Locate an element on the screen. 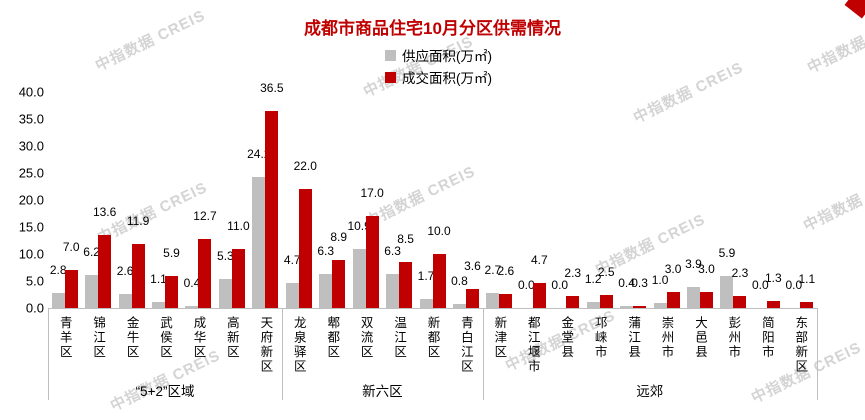 The width and height of the screenshot is (865, 420). value-label: 8.5 is located at coordinates (405, 239).